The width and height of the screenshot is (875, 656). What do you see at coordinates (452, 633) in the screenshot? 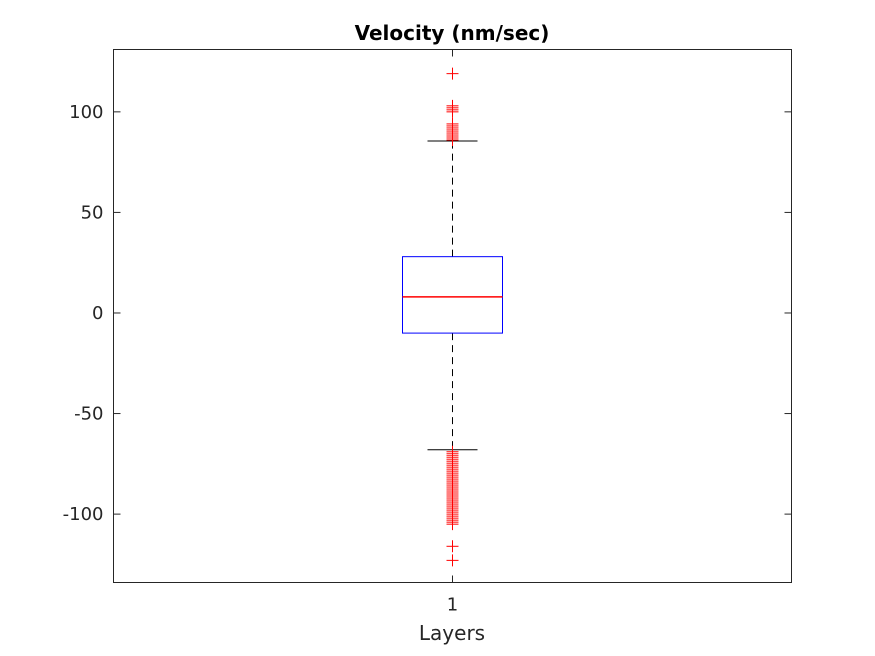
I see `x-axis-label: Layers` at bounding box center [452, 633].